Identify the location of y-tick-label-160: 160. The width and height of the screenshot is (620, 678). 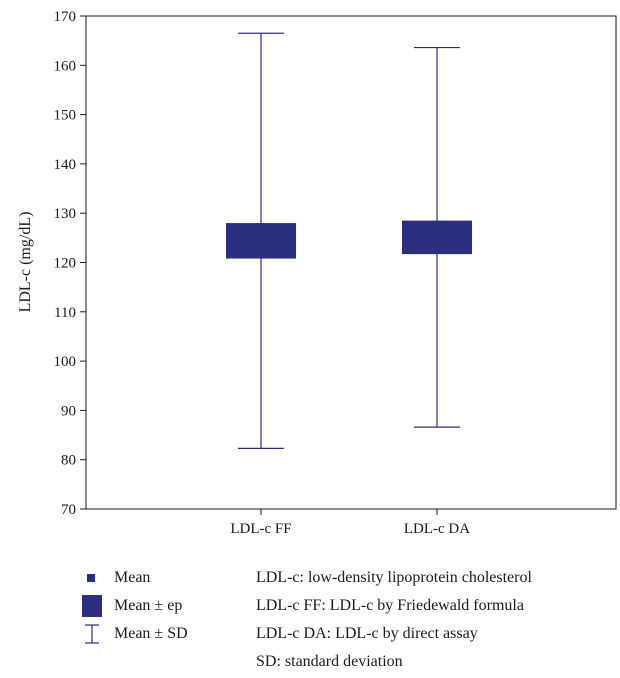
(65, 66).